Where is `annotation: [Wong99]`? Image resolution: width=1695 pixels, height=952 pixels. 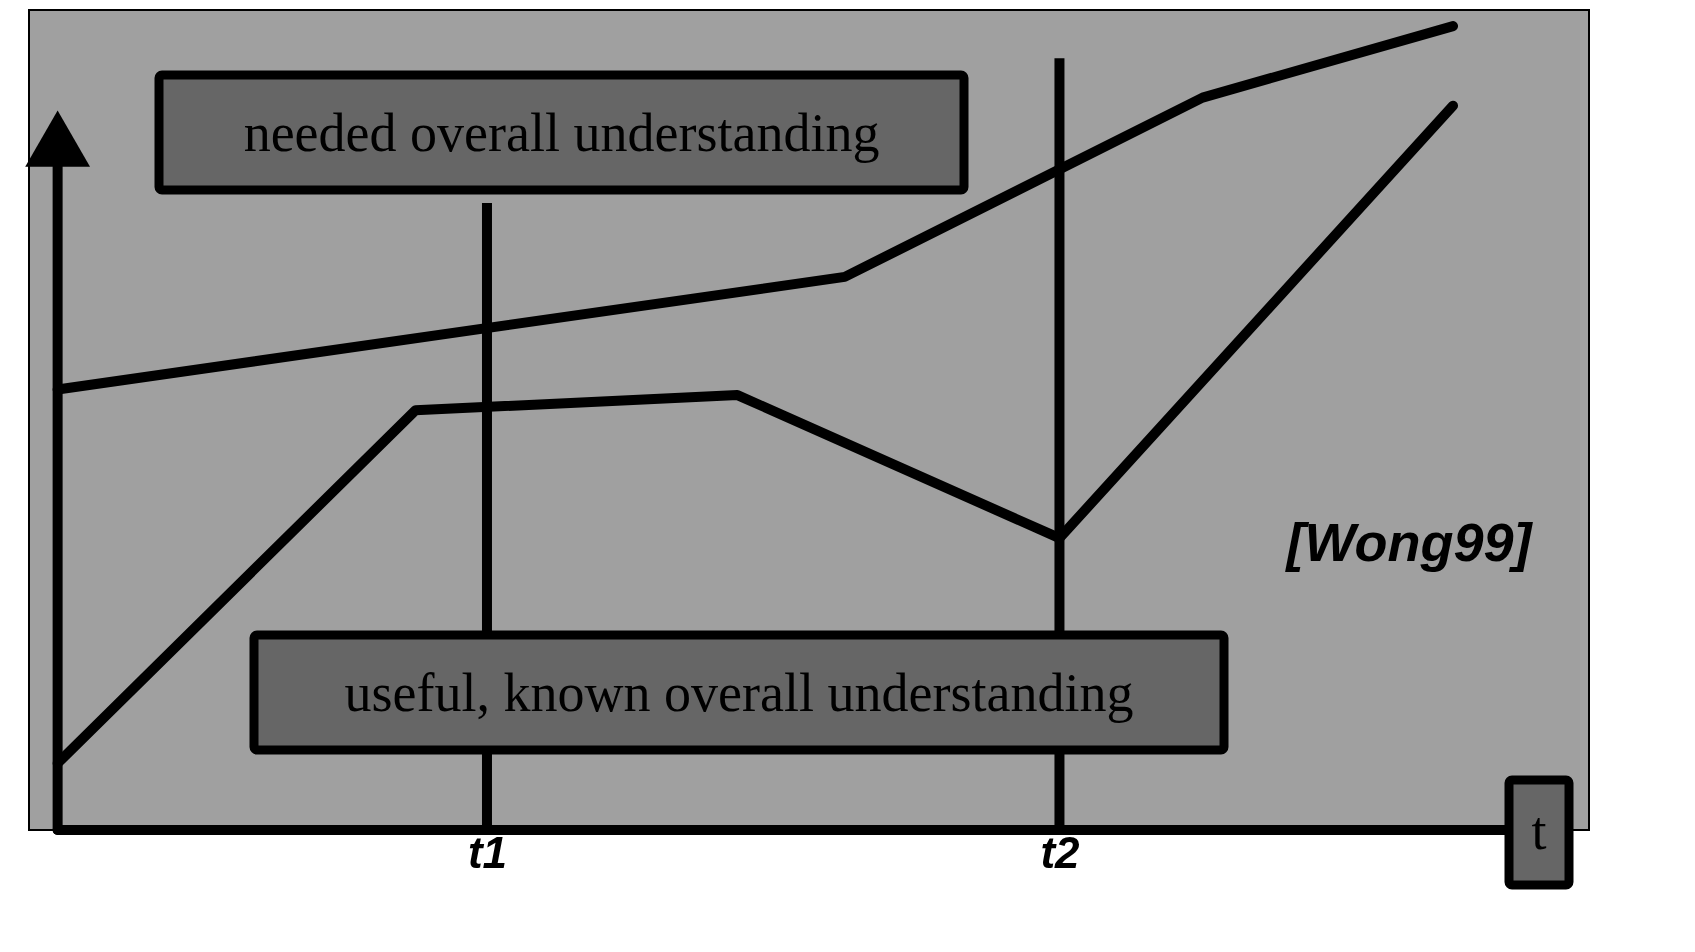 annotation: [Wong99] is located at coordinates (1409, 542).